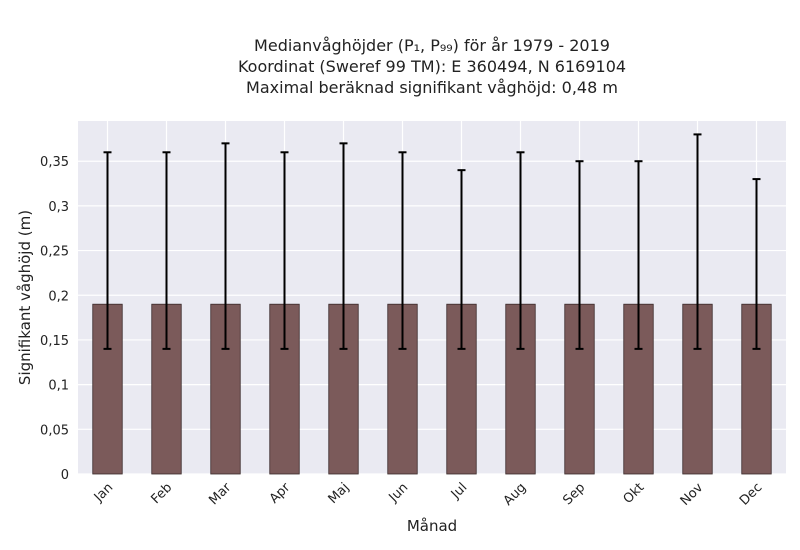 This screenshot has height=550, width=800. Describe the element at coordinates (339, 493) in the screenshot. I see `x-tick-label: Maj` at that location.